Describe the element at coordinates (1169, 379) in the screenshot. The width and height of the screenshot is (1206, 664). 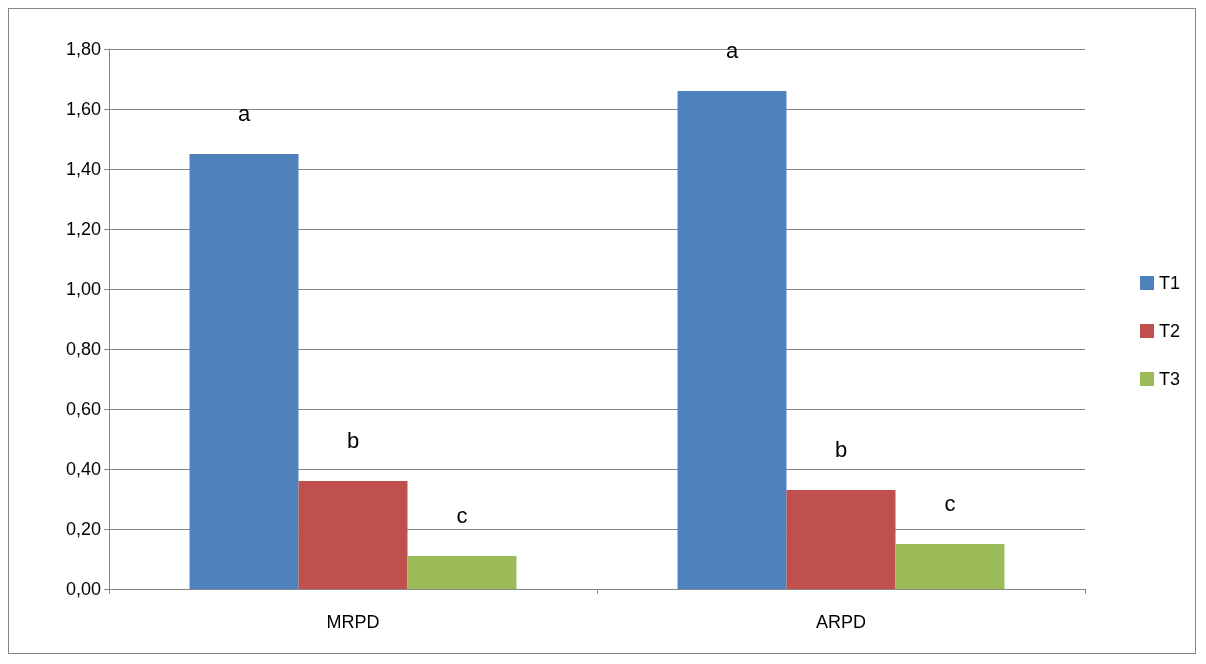
I see `legend-label: T3` at that location.